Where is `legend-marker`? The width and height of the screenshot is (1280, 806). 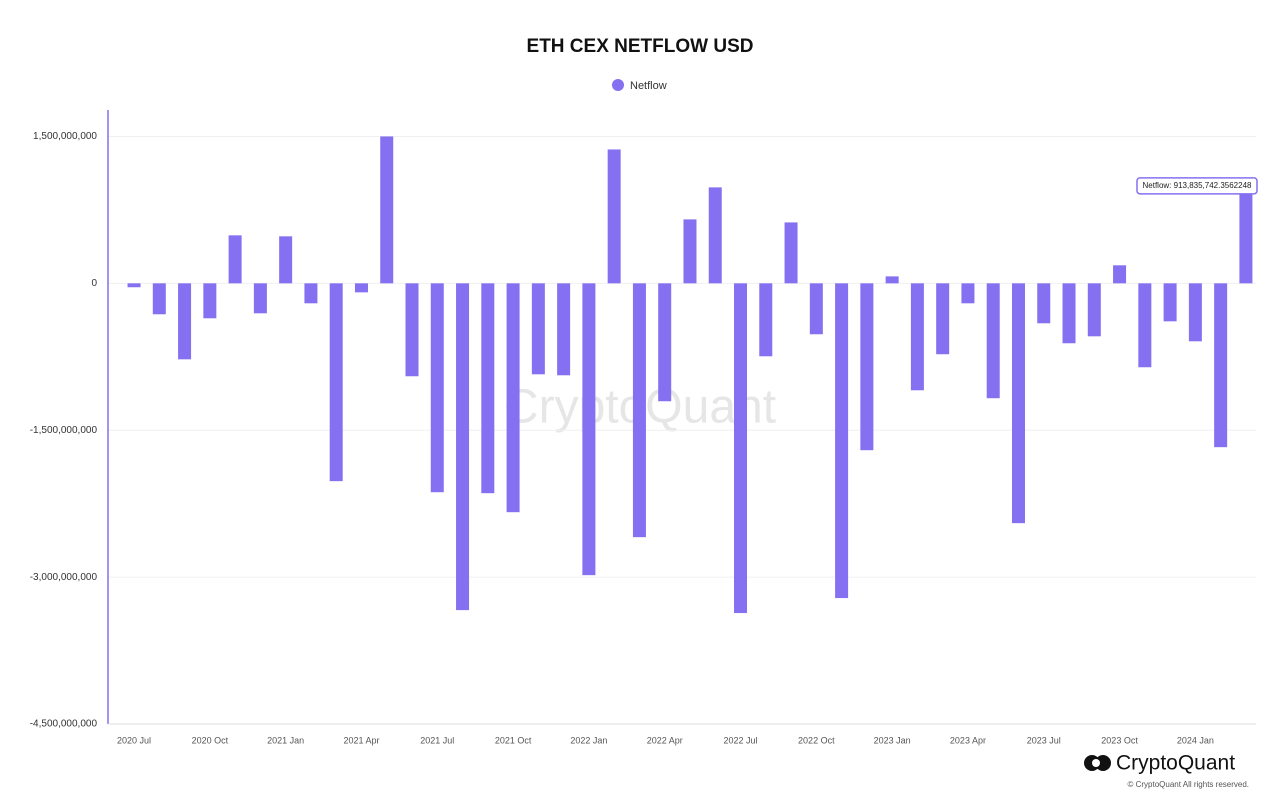 legend-marker is located at coordinates (618, 85).